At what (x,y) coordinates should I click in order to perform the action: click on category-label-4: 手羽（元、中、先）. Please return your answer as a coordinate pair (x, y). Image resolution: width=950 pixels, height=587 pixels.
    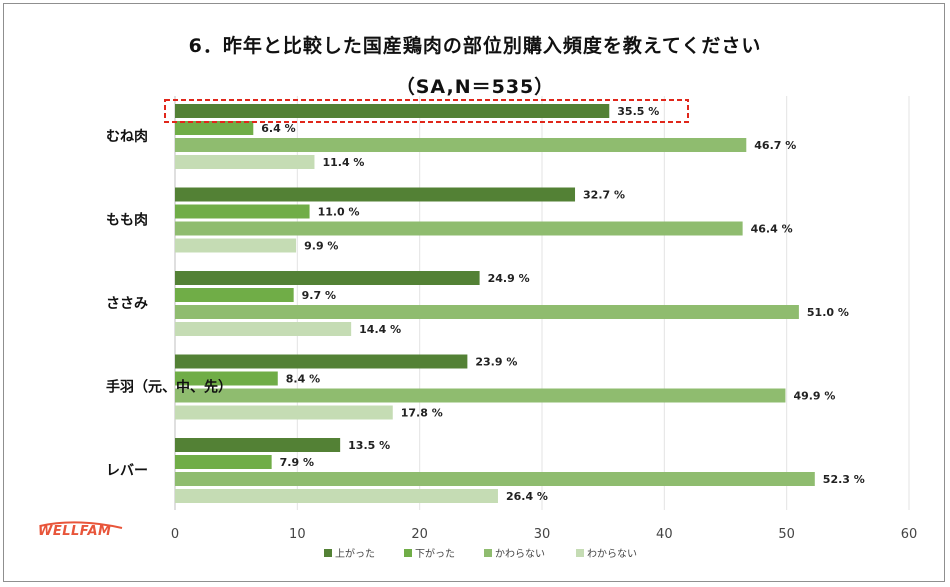
    Looking at the image, I should click on (169, 387).